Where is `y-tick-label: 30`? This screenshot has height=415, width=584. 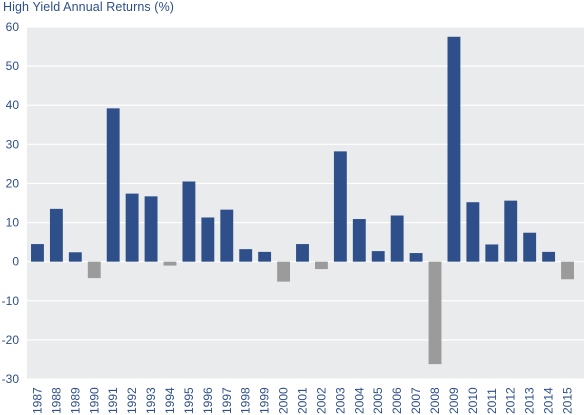
y-tick-label: 30 is located at coordinates (13, 144).